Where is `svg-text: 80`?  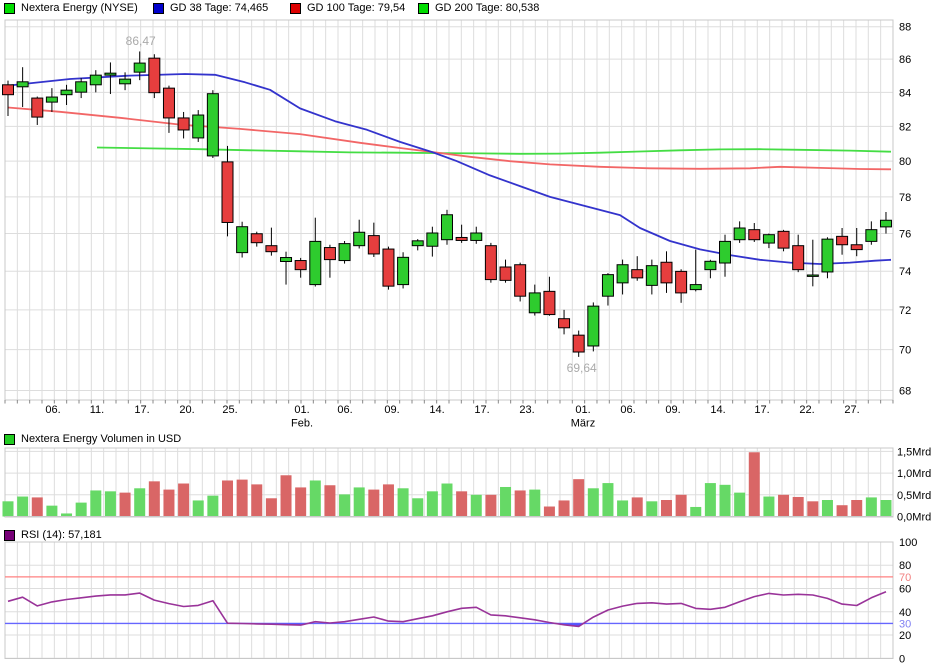 svg-text: 80 is located at coordinates (905, 162).